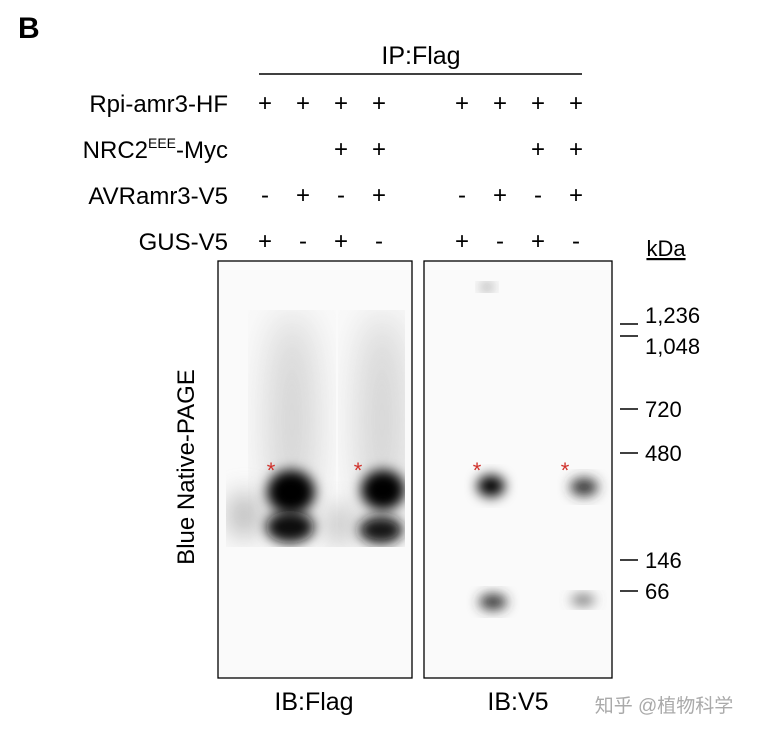 The image size is (766, 736). I want to click on row-label: NRC2EEE-Myc, so click(155, 149).